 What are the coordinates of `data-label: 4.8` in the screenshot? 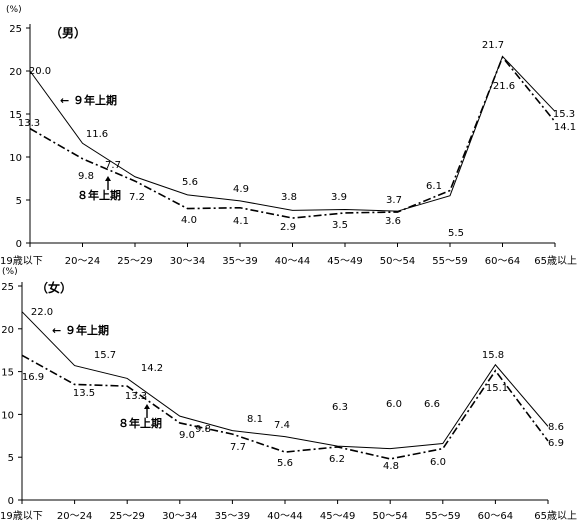 It's located at (391, 466).